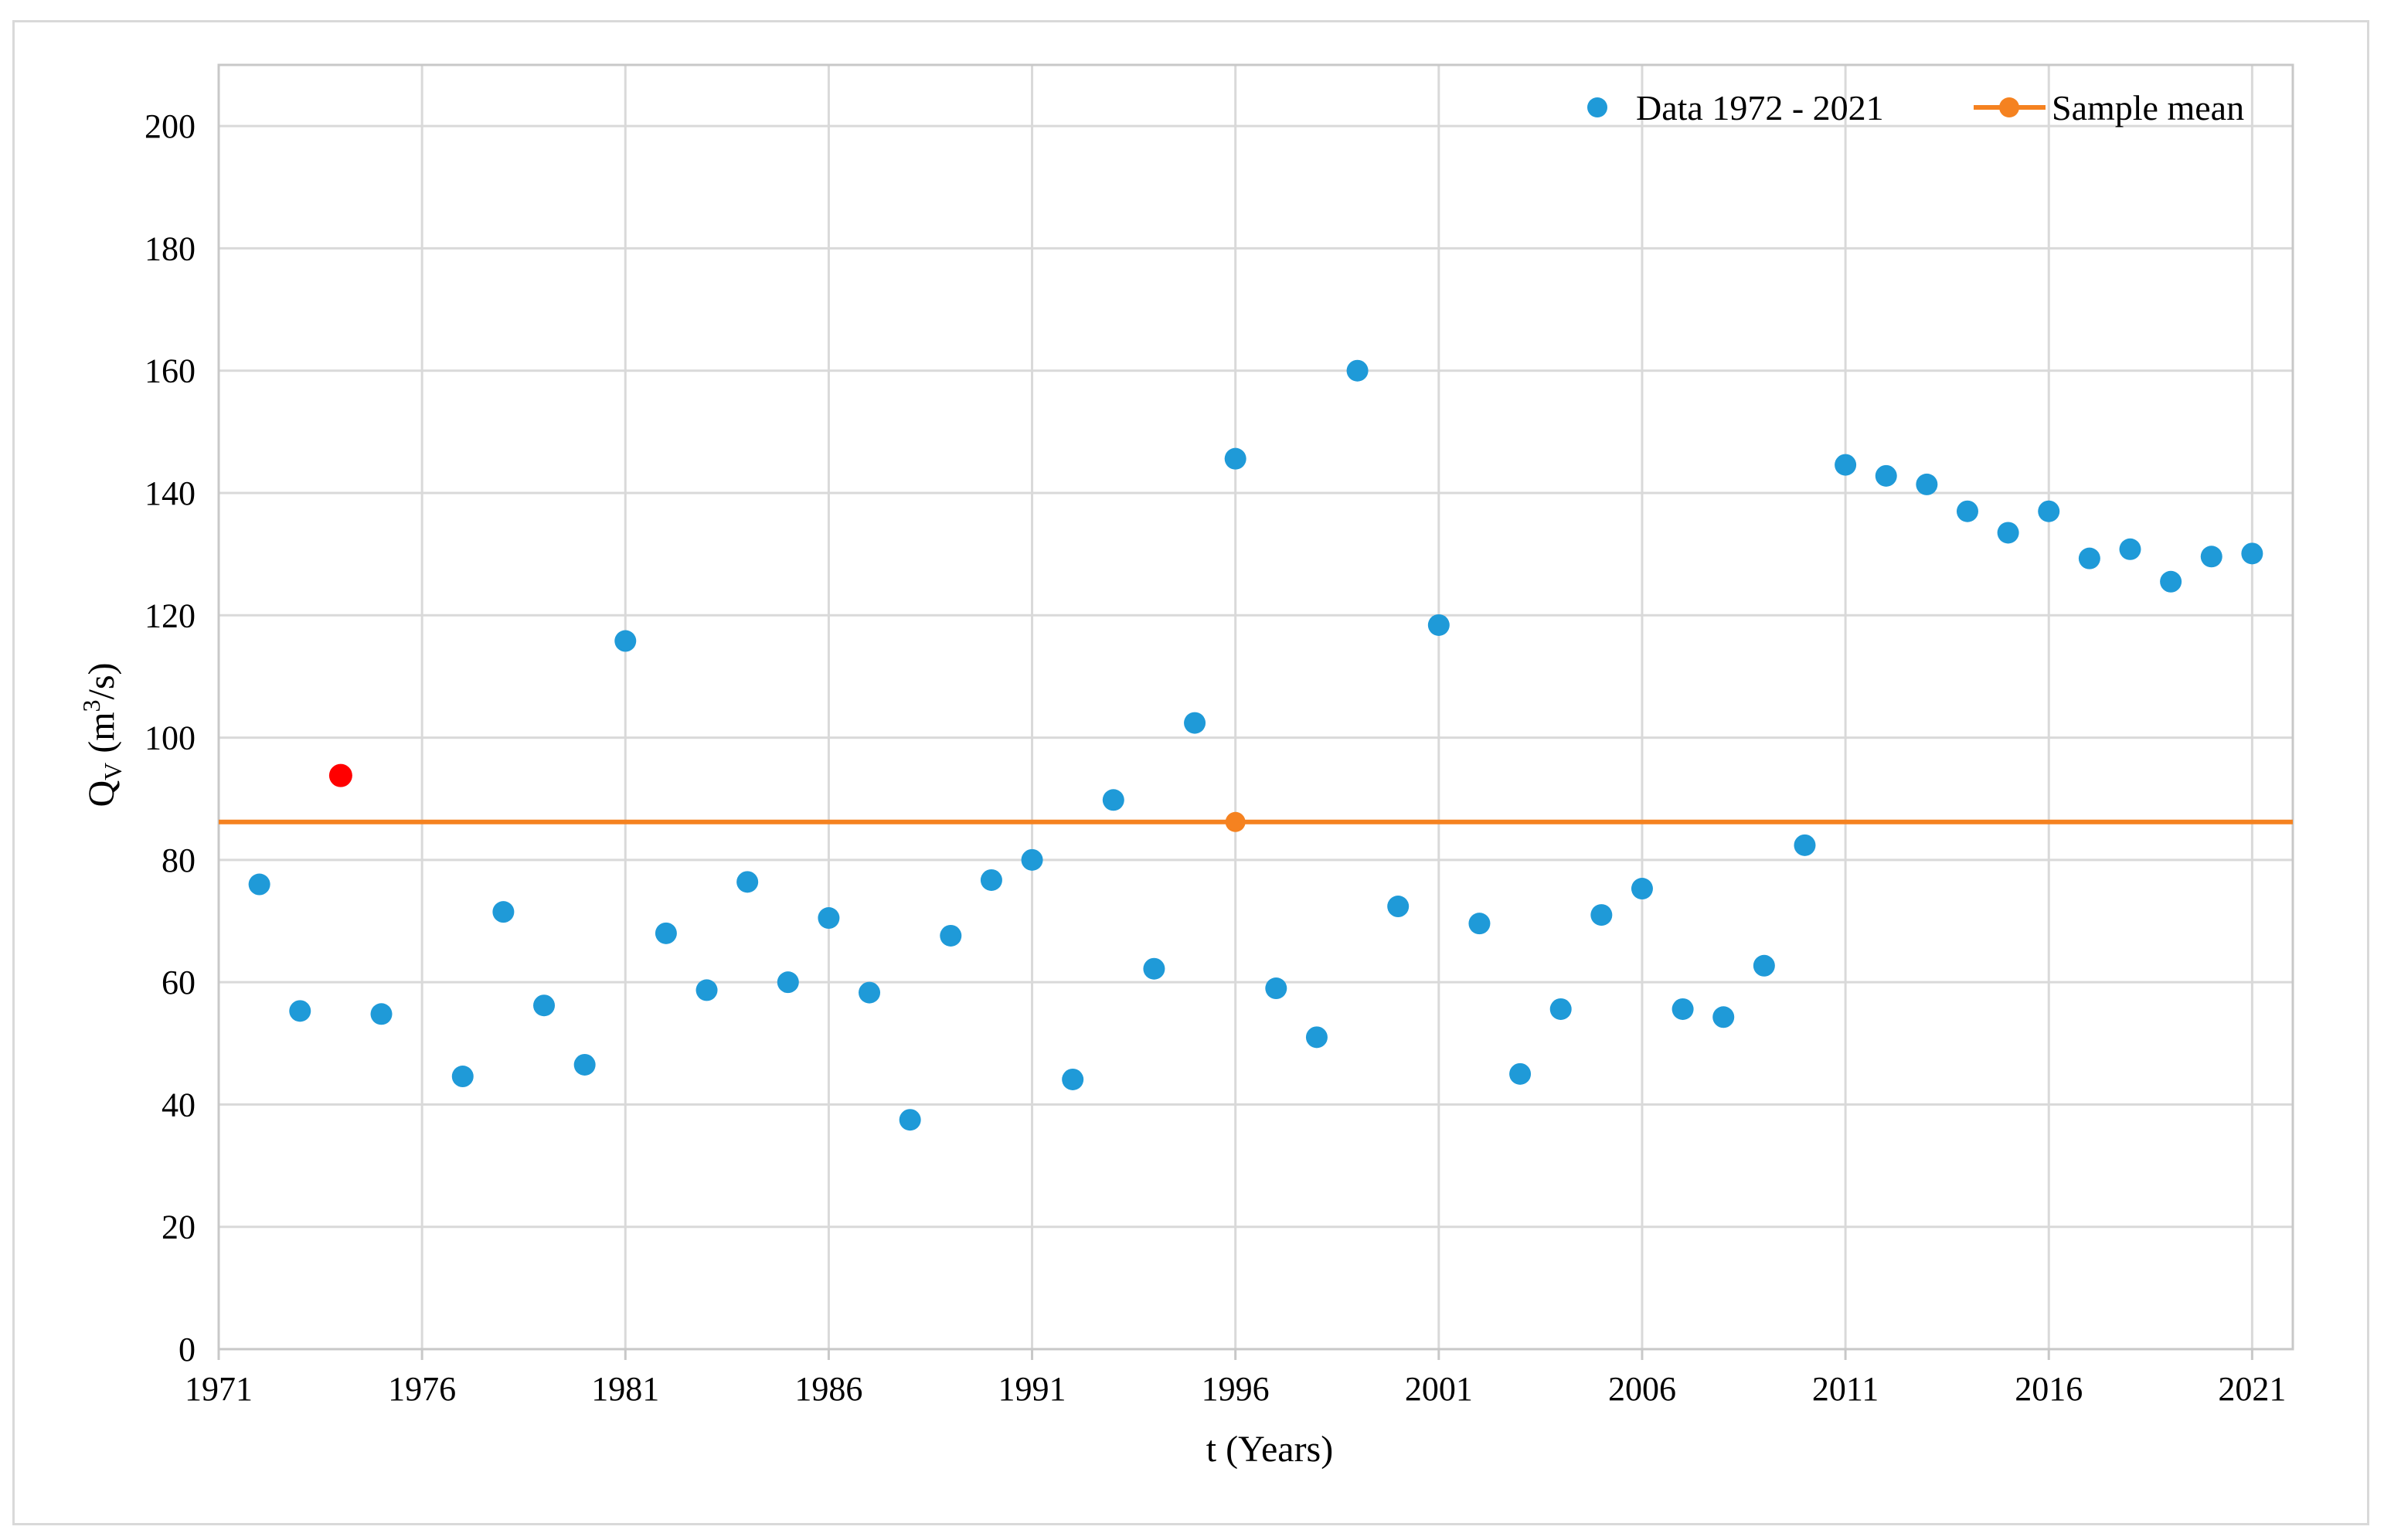 This screenshot has width=2384, height=1540. Describe the element at coordinates (2148, 107) in the screenshot. I see `legend-label-mean: Sample mean` at that location.